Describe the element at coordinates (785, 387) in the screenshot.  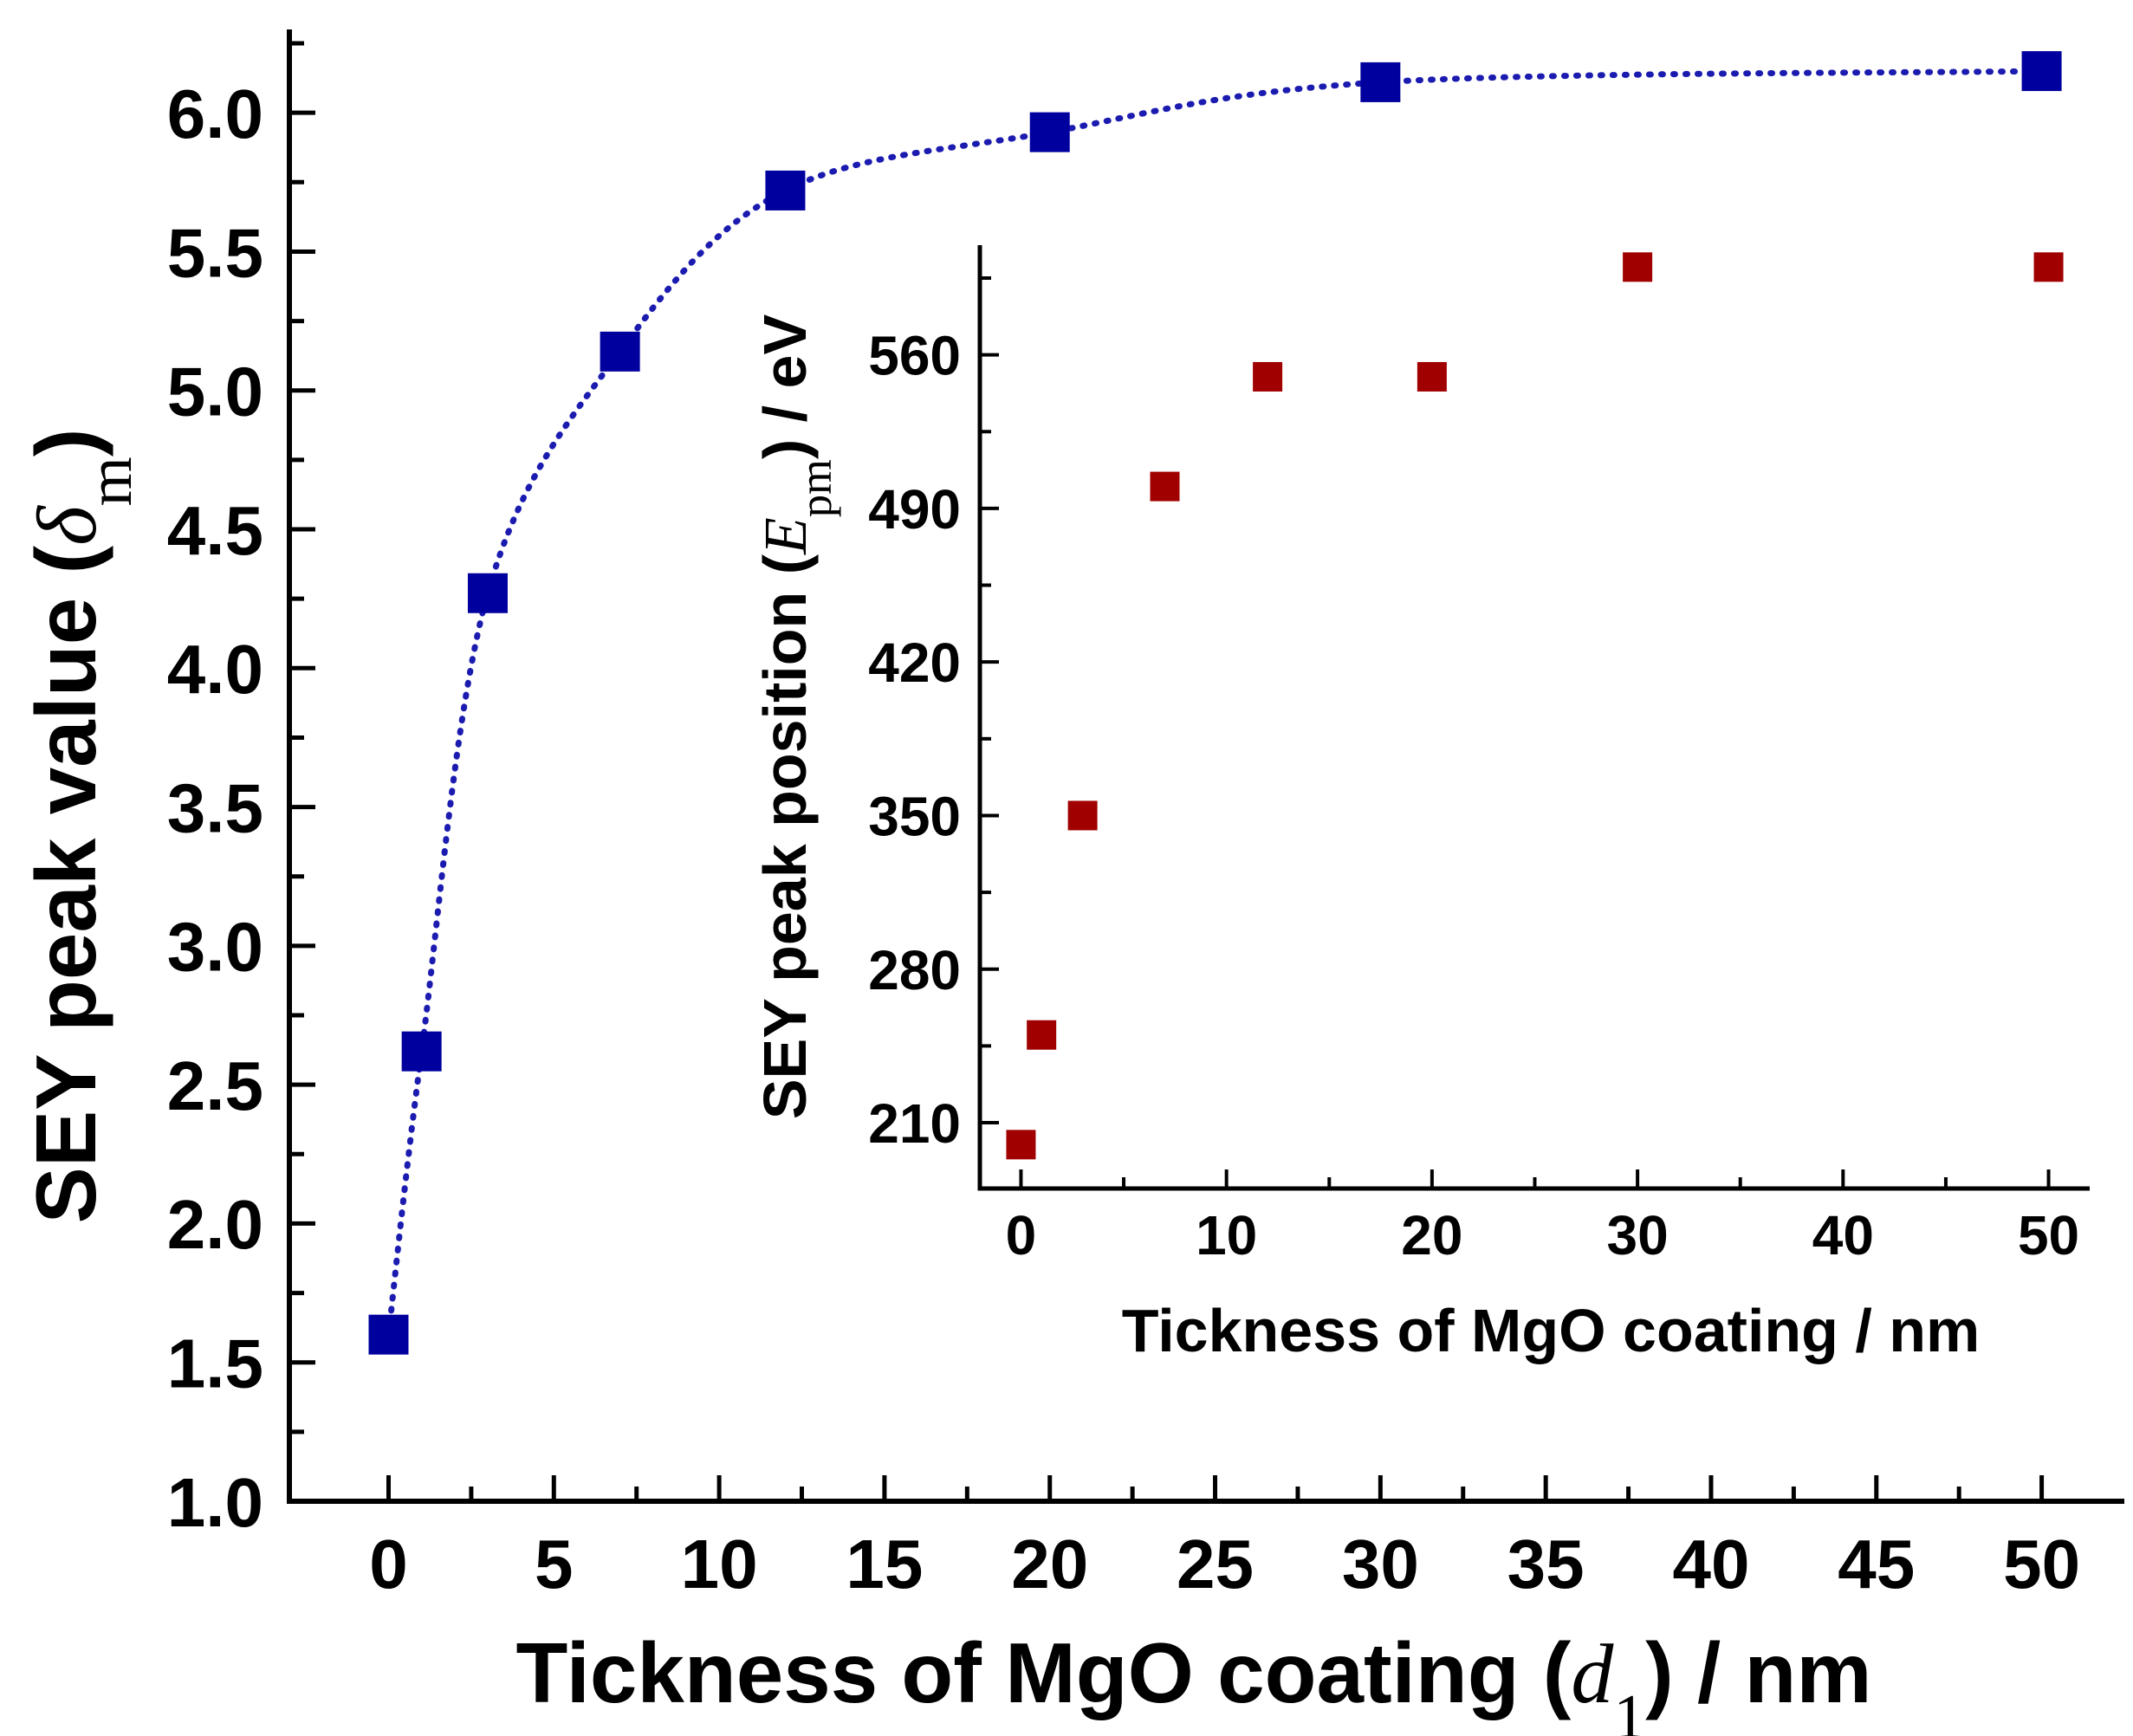
I see `inset-y-axis-title-suffix: ) / eV` at that location.